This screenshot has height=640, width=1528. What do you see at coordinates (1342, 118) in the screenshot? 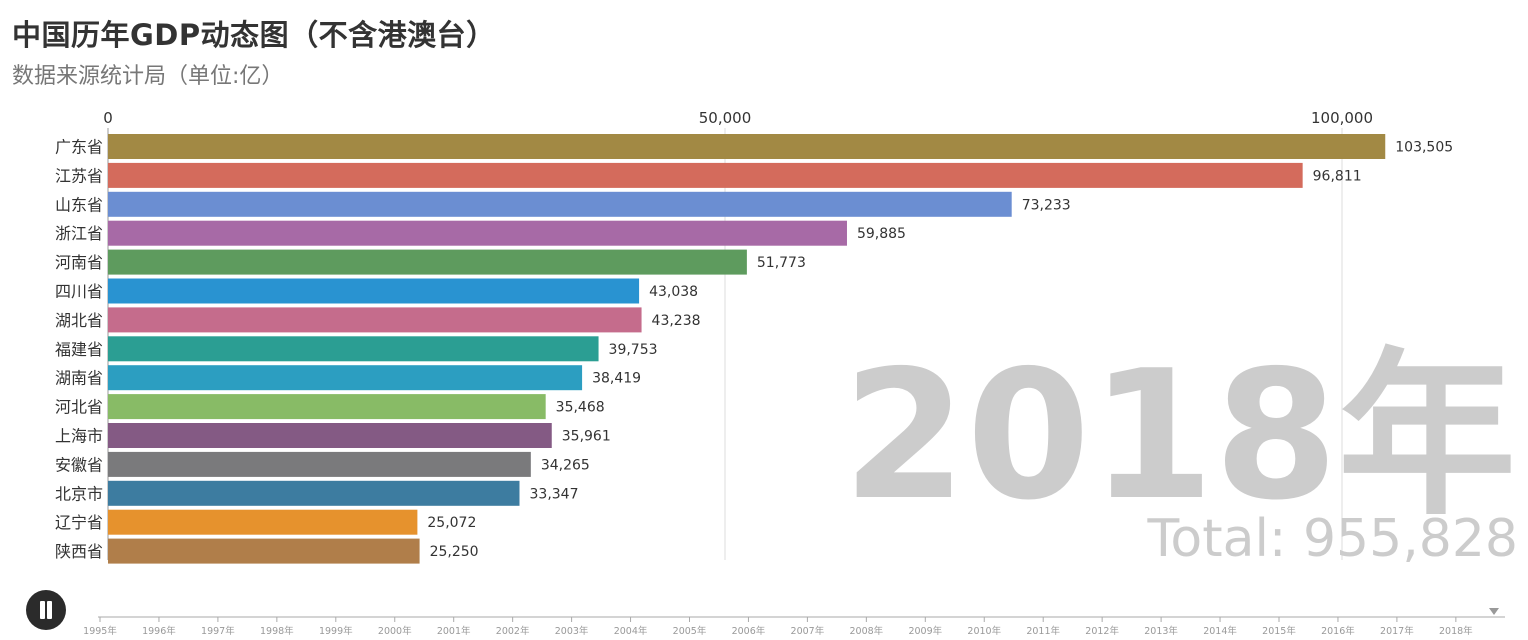
I see `x-tick-label: 100,000` at bounding box center [1342, 118].